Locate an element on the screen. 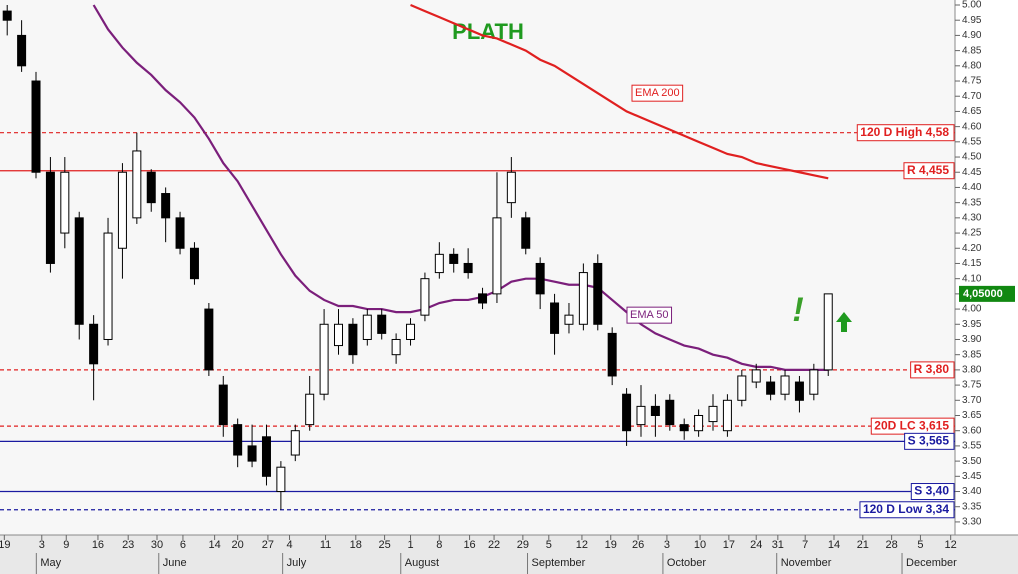 The image size is (1018, 574). up-arrow is located at coordinates (844, 322).